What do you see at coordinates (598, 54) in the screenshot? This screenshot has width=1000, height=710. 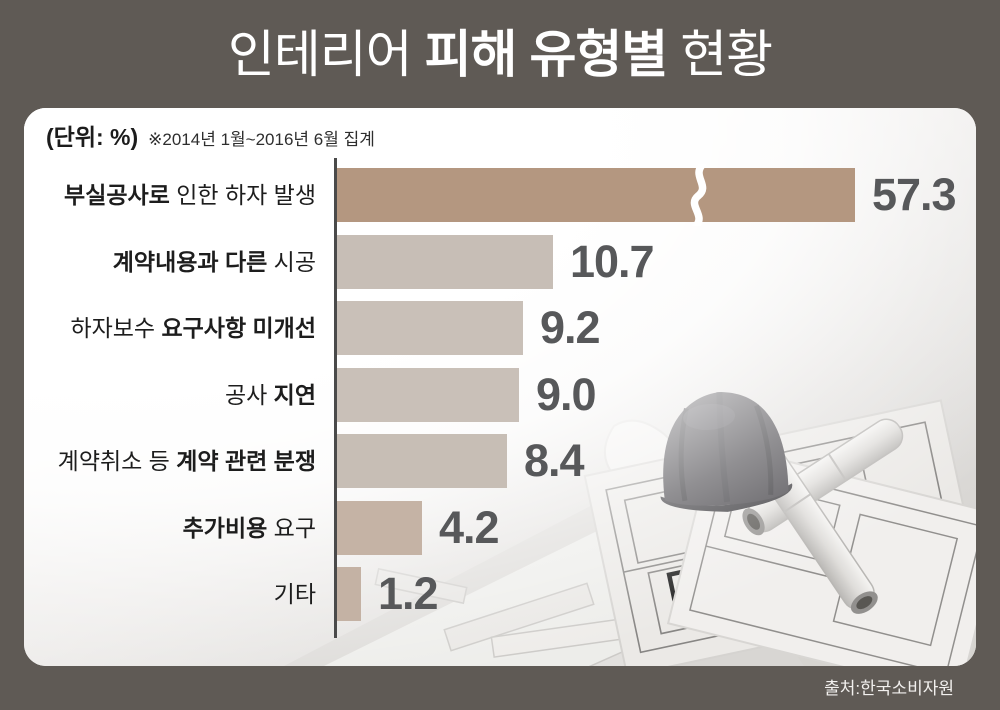 I see `title-part: 유형별` at bounding box center [598, 54].